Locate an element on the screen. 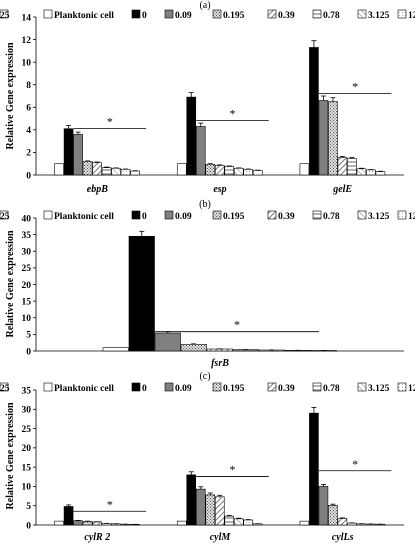 Image resolution: width=415 pixels, height=550 pixels. y-tick-label: 35 is located at coordinates (27, 236).